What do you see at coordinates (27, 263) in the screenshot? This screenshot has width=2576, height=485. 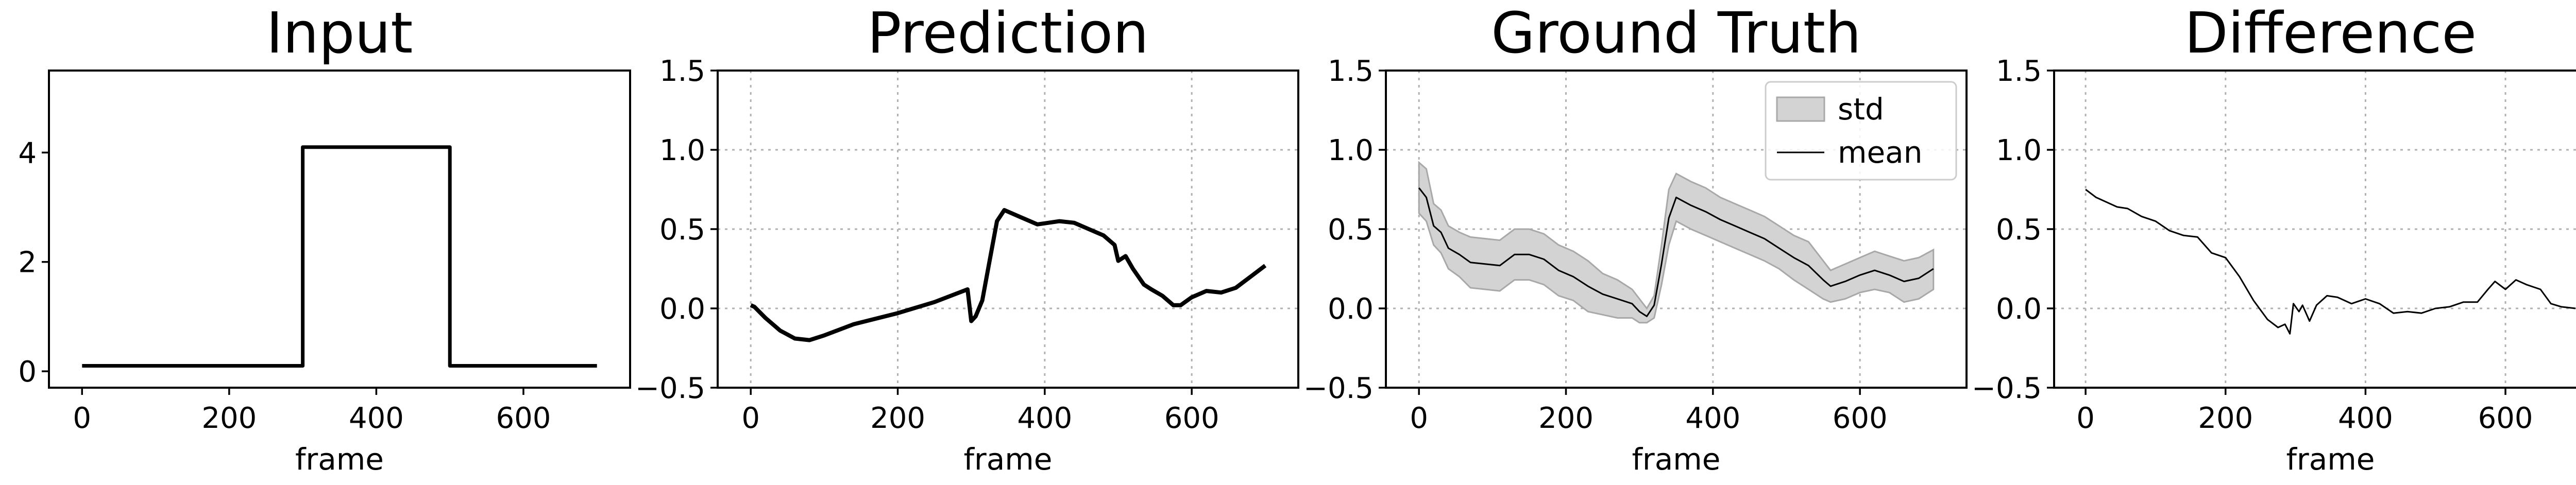 I see `y-tick-label: 2` at bounding box center [27, 263].